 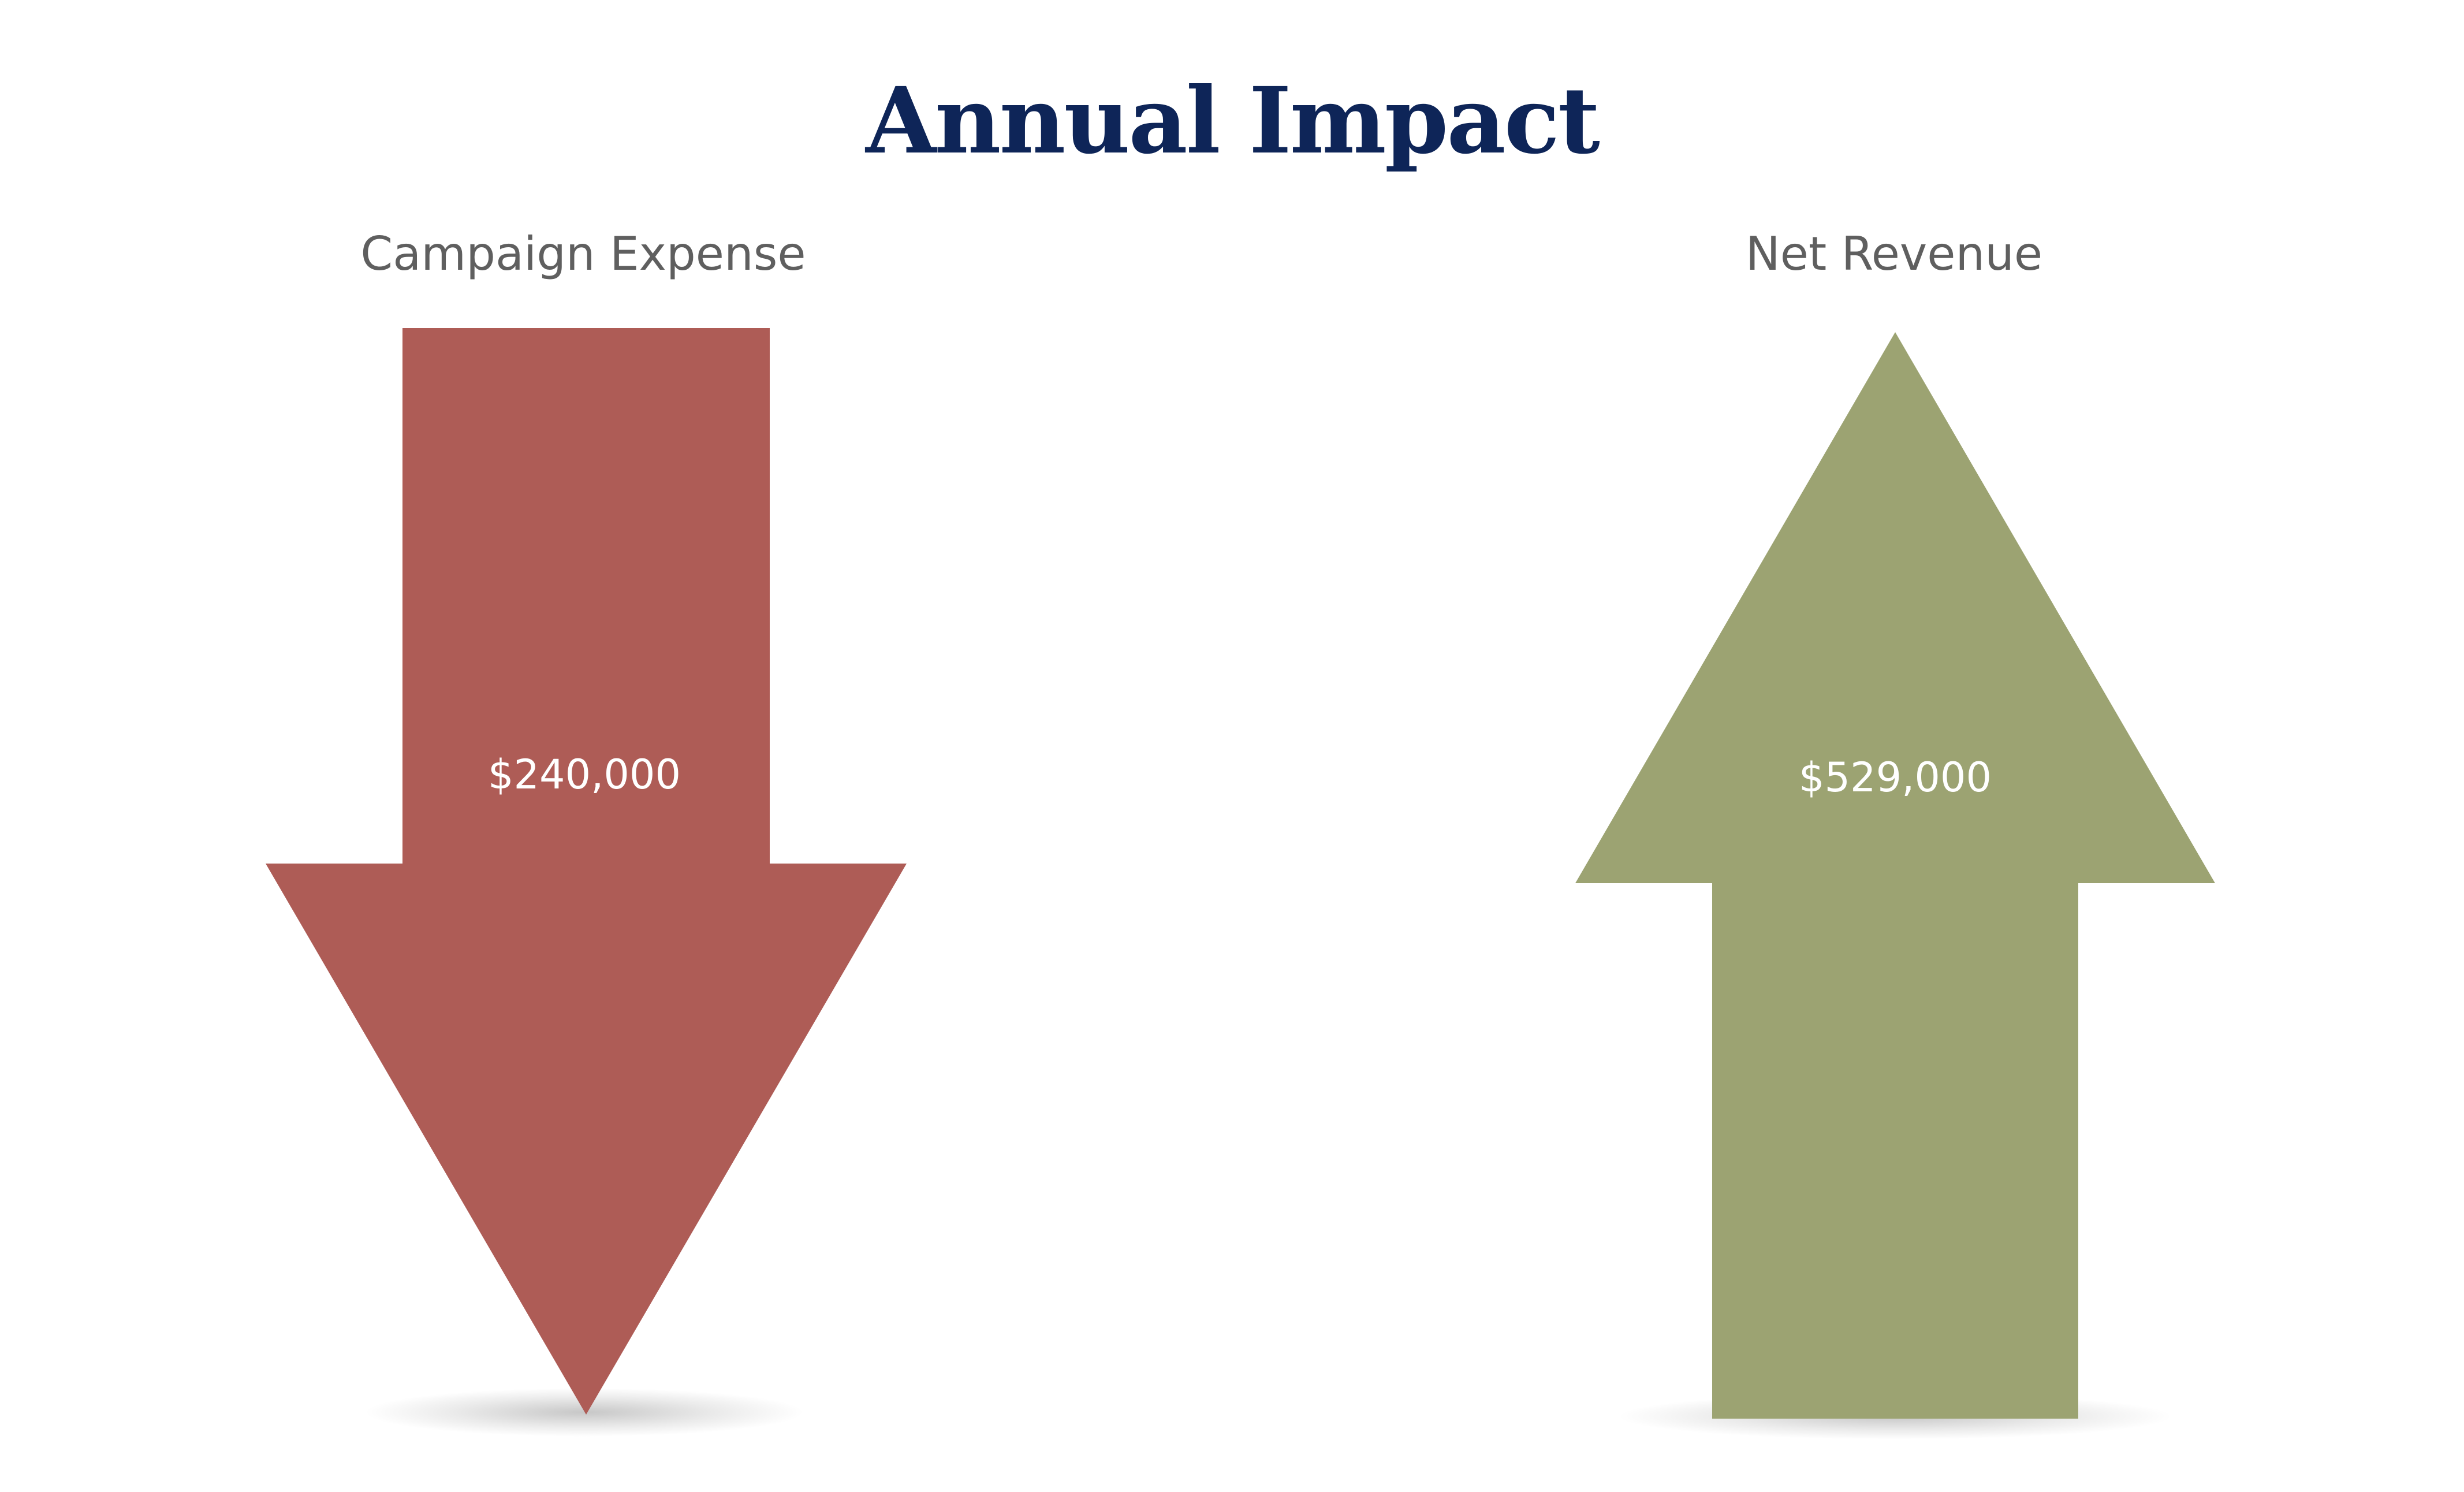 What do you see at coordinates (1233, 121) in the screenshot?
I see `page-title: Annual Impact` at bounding box center [1233, 121].